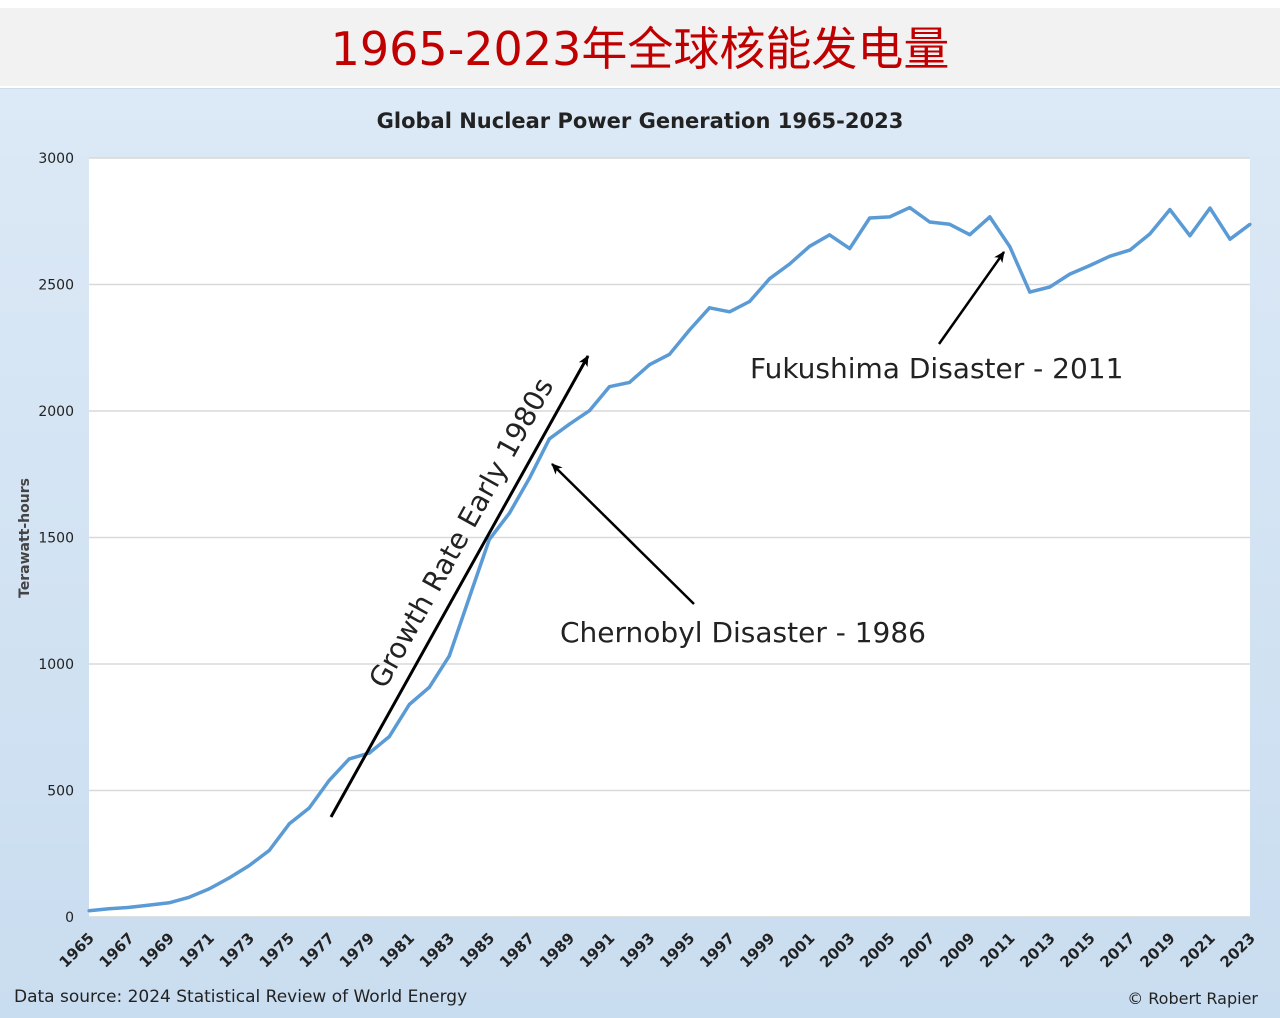  What do you see at coordinates (459, 586) in the screenshot?
I see `growth-arrow` at bounding box center [459, 586].